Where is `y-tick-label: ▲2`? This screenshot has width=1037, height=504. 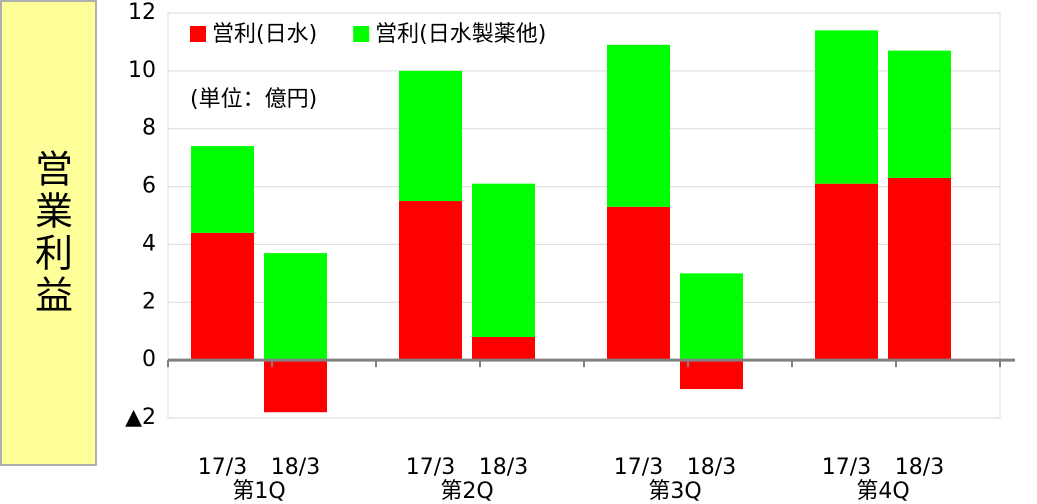
y-tick-label: ▲2 is located at coordinates (140, 417).